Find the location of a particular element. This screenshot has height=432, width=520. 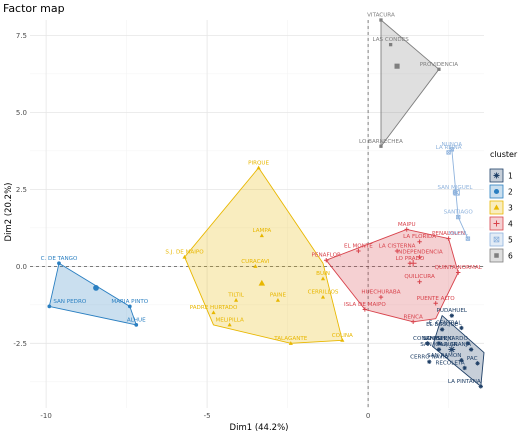

point-label: QUILICURA is located at coordinates (419, 277).